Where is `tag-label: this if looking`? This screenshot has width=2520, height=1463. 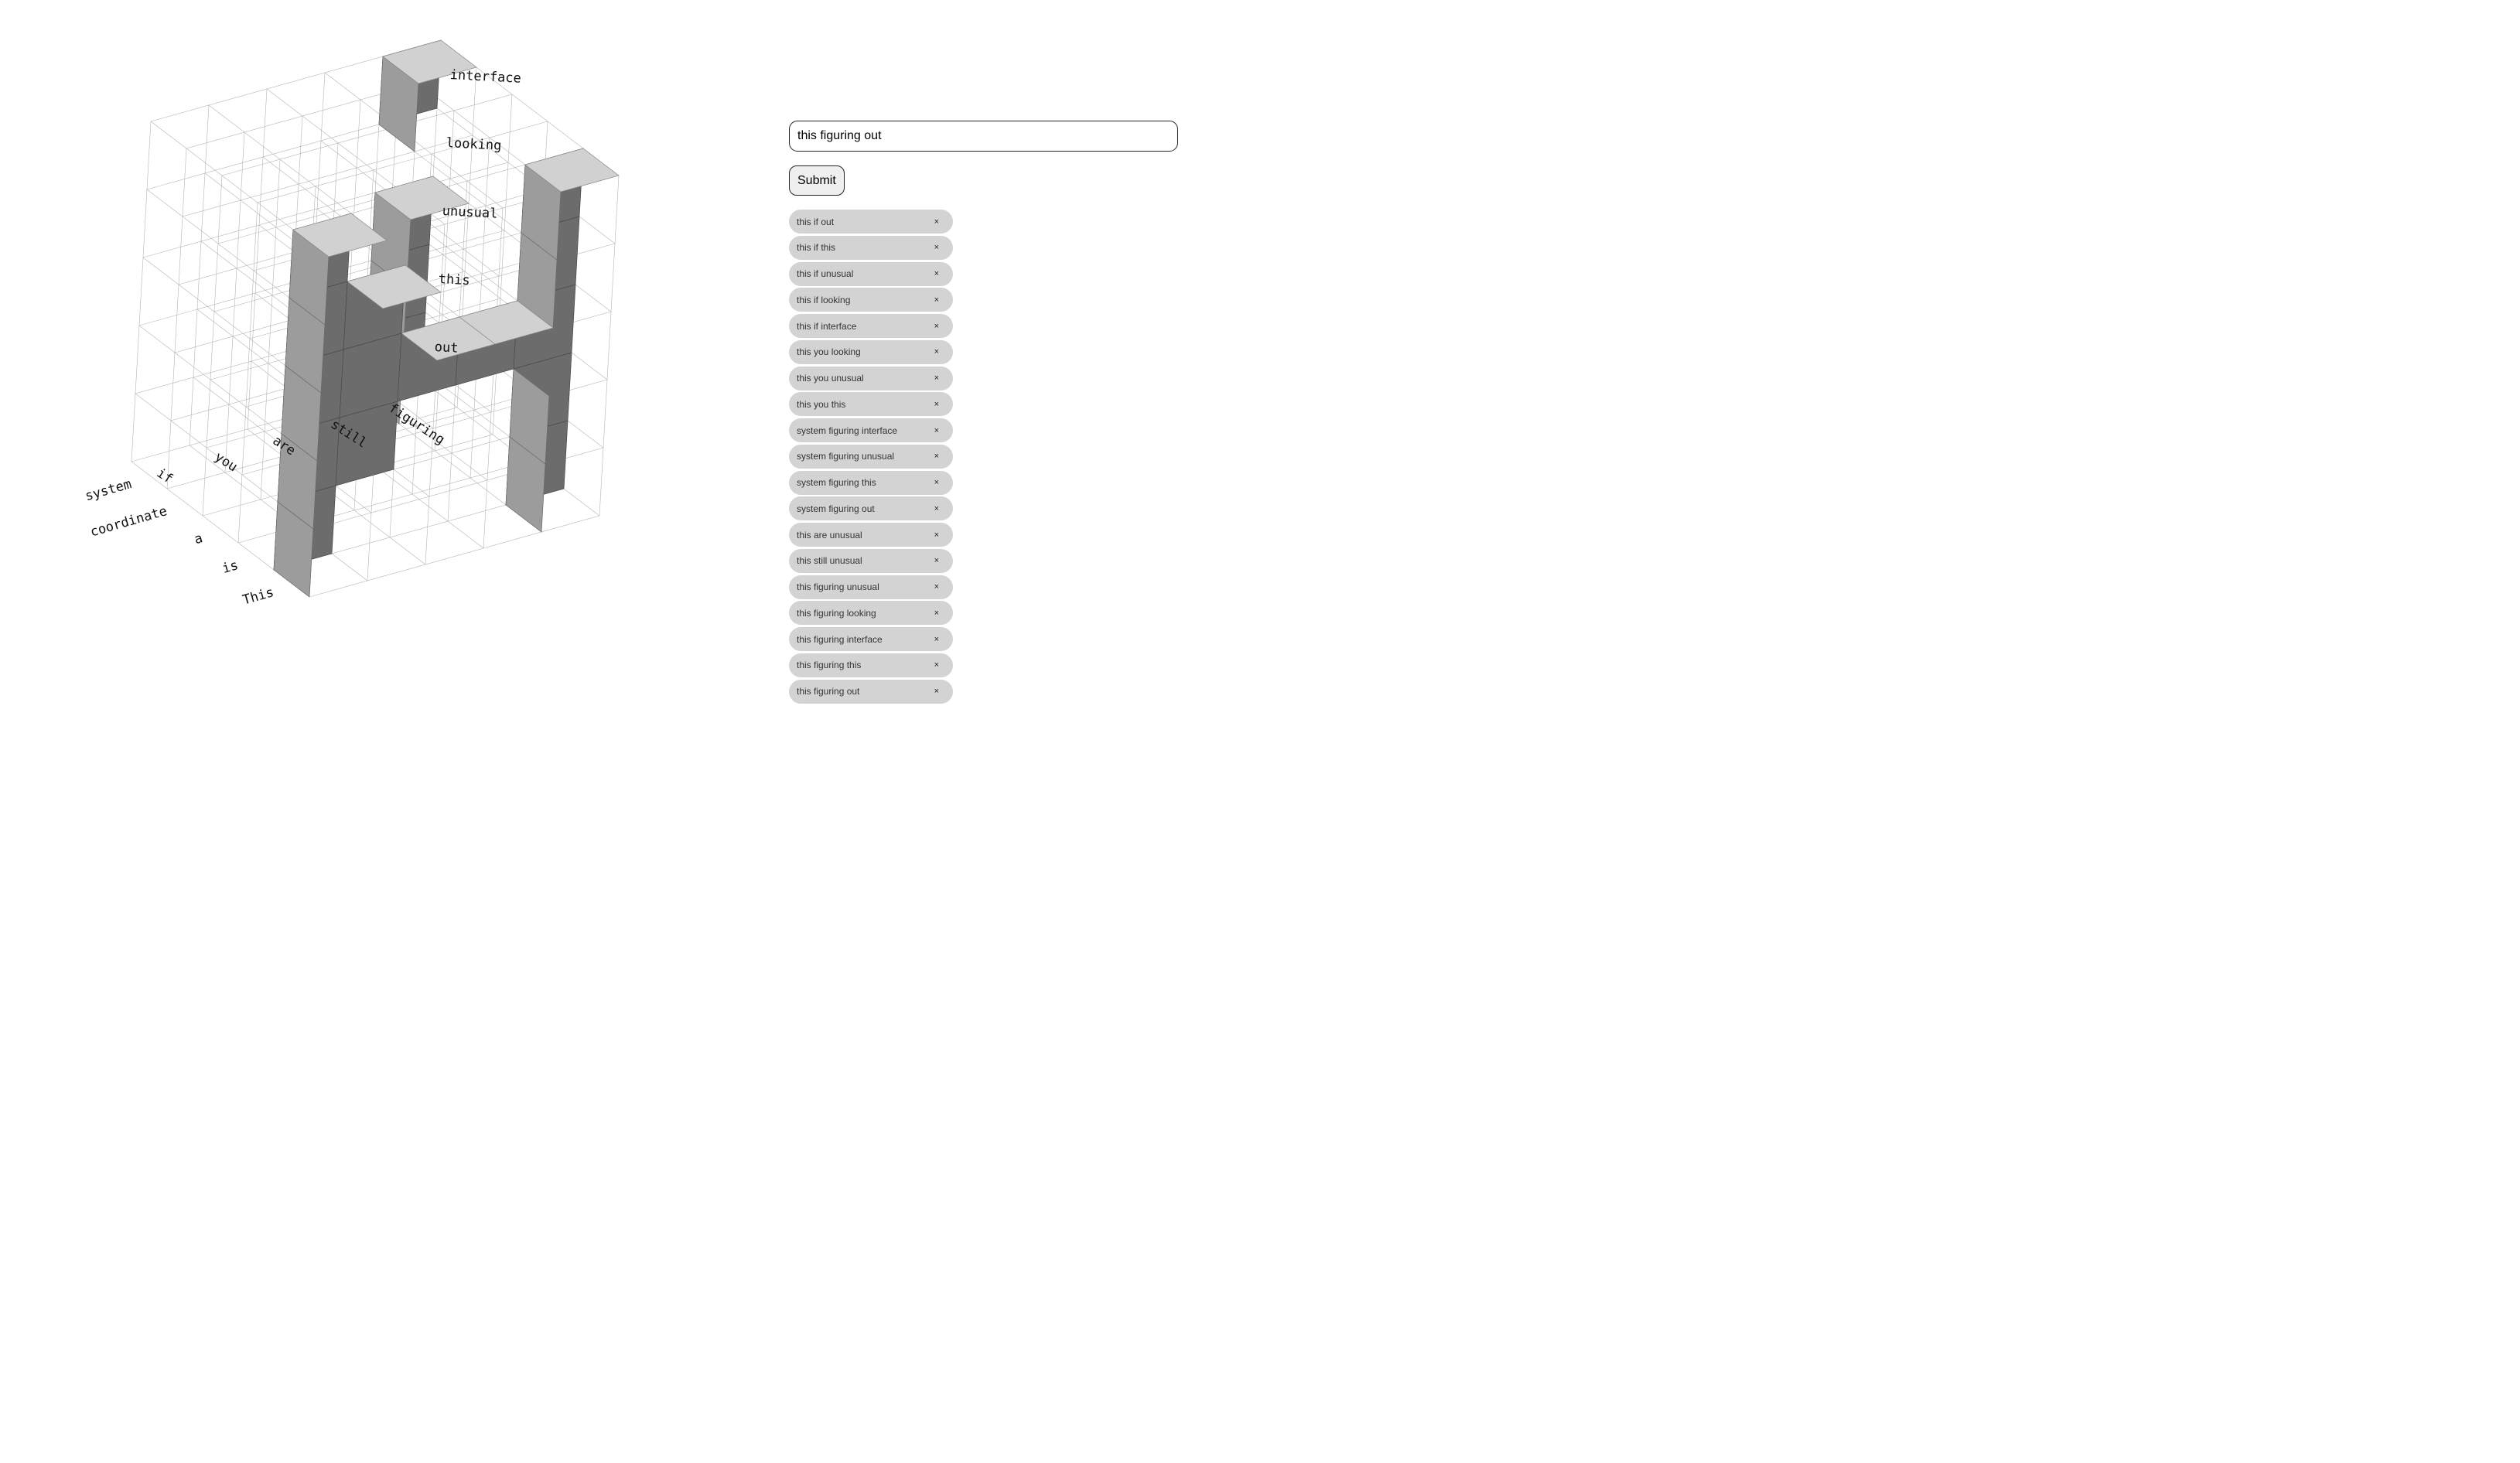 tag-label: this if looking is located at coordinates (824, 299).